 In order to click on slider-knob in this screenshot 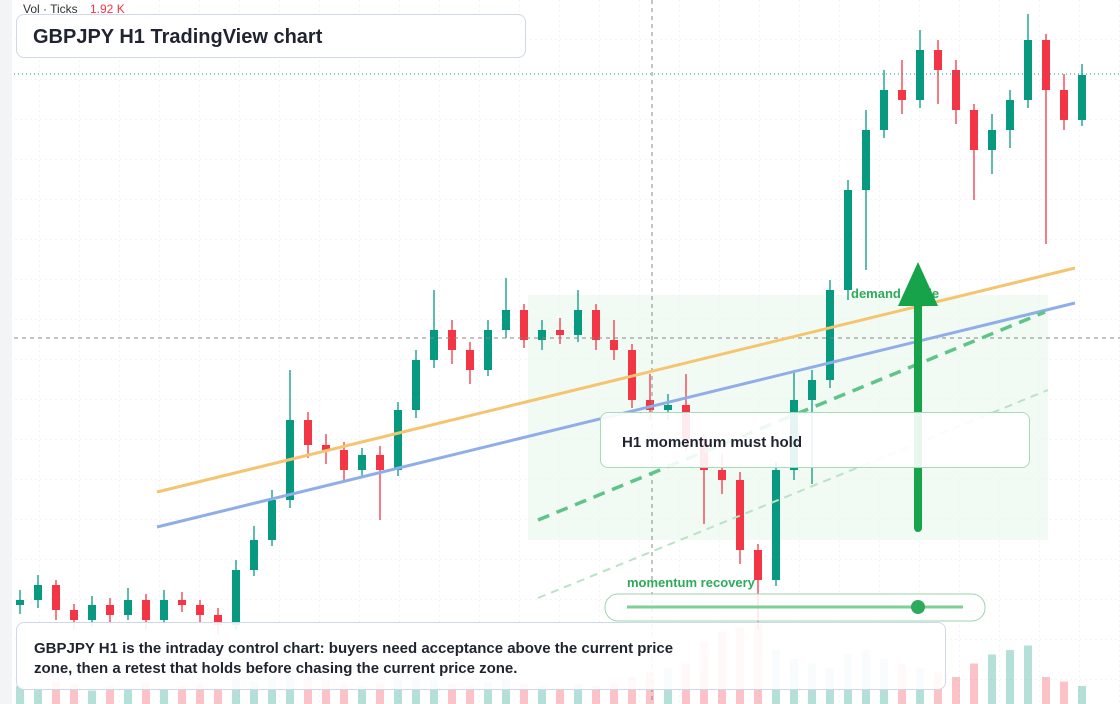, I will do `click(918, 607)`.